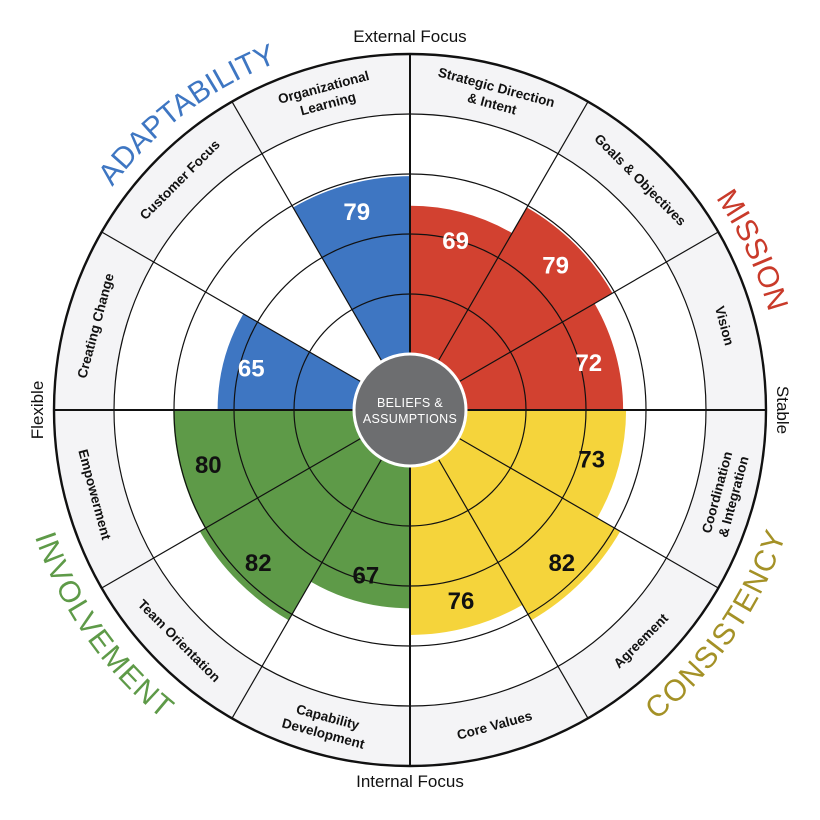 The height and width of the screenshot is (820, 820). Describe the element at coordinates (782, 410) in the screenshot. I see `axis-label-stable: Stable` at that location.